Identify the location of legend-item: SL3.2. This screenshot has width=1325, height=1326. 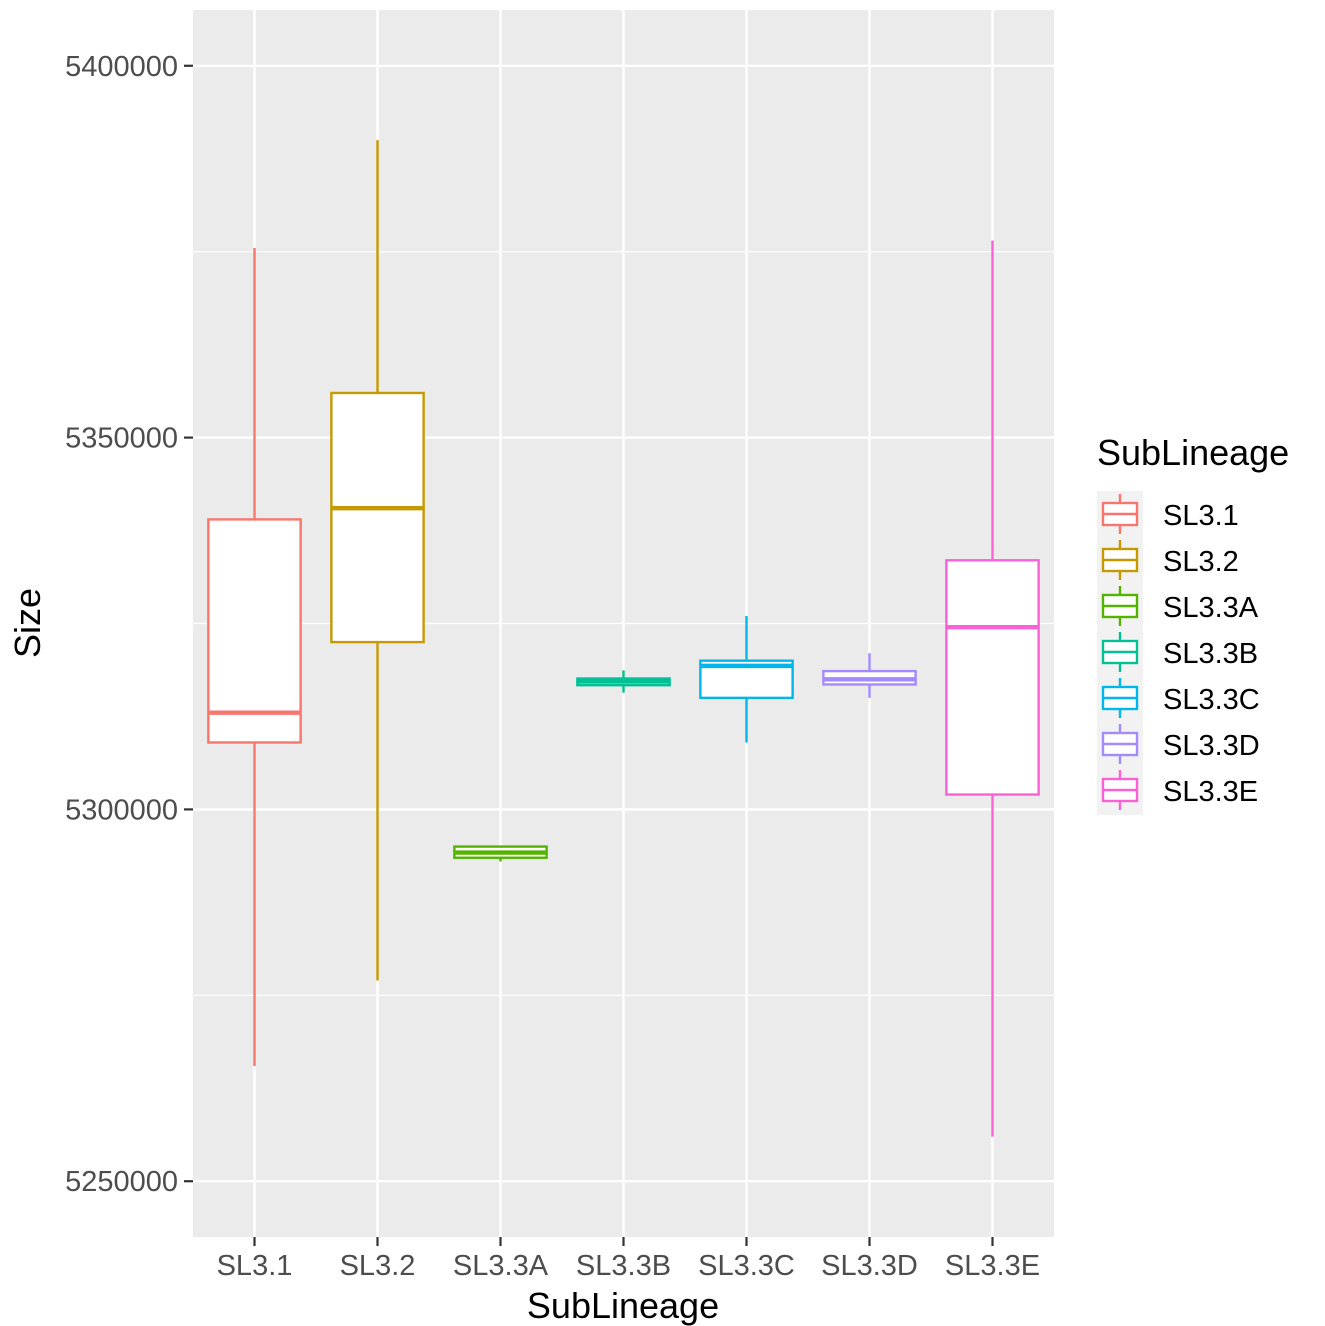
(1170, 560).